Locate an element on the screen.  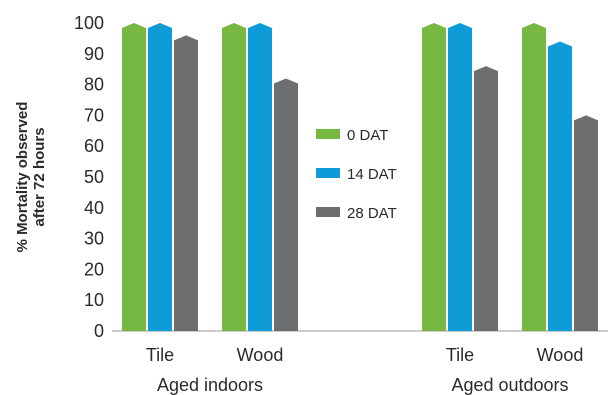
legend-item: 28 DAT is located at coordinates (356, 213).